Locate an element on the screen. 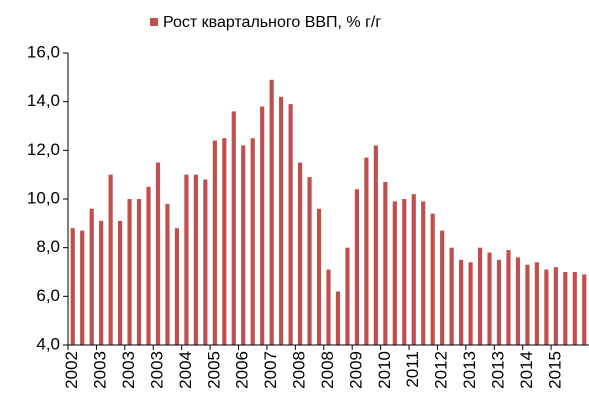  legend-swatch is located at coordinates (154, 22).